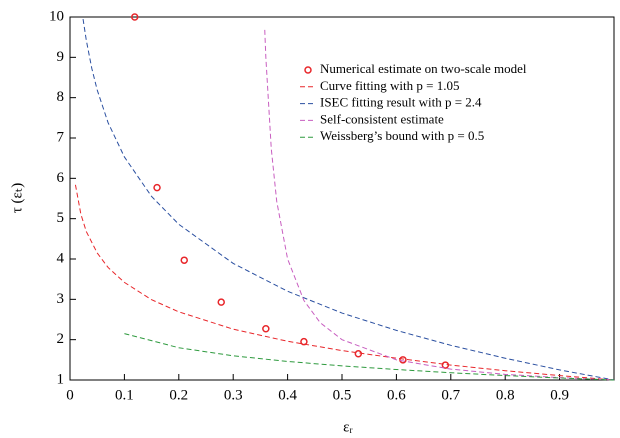 Image resolution: width=620 pixels, height=438 pixels. Describe the element at coordinates (505, 395) in the screenshot. I see `x-tick-label: 0.8` at that location.